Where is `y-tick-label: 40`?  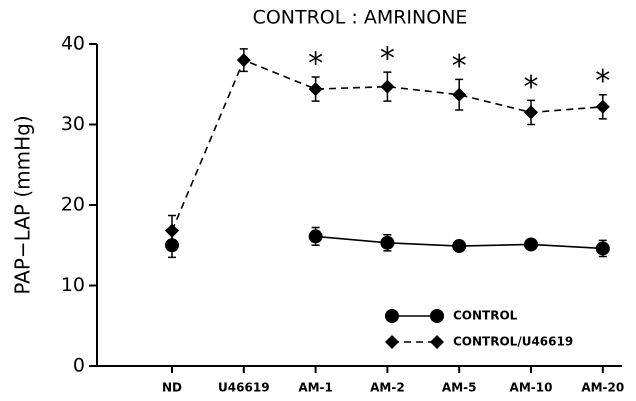 y-tick-label: 40 is located at coordinates (73, 44).